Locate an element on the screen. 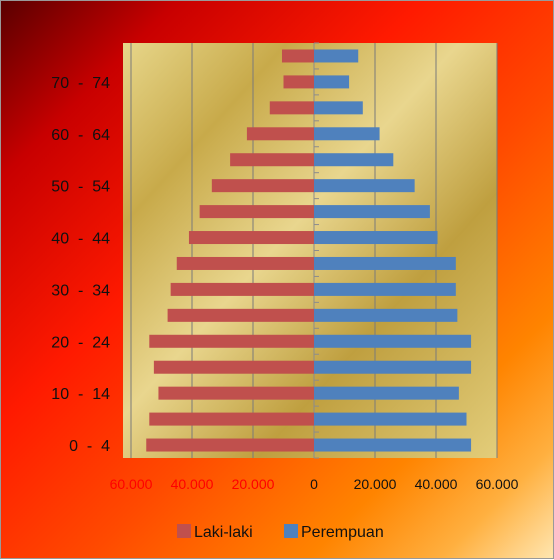 This screenshot has width=554, height=560. y-tick-label: 20 - 24 is located at coordinates (80, 342).